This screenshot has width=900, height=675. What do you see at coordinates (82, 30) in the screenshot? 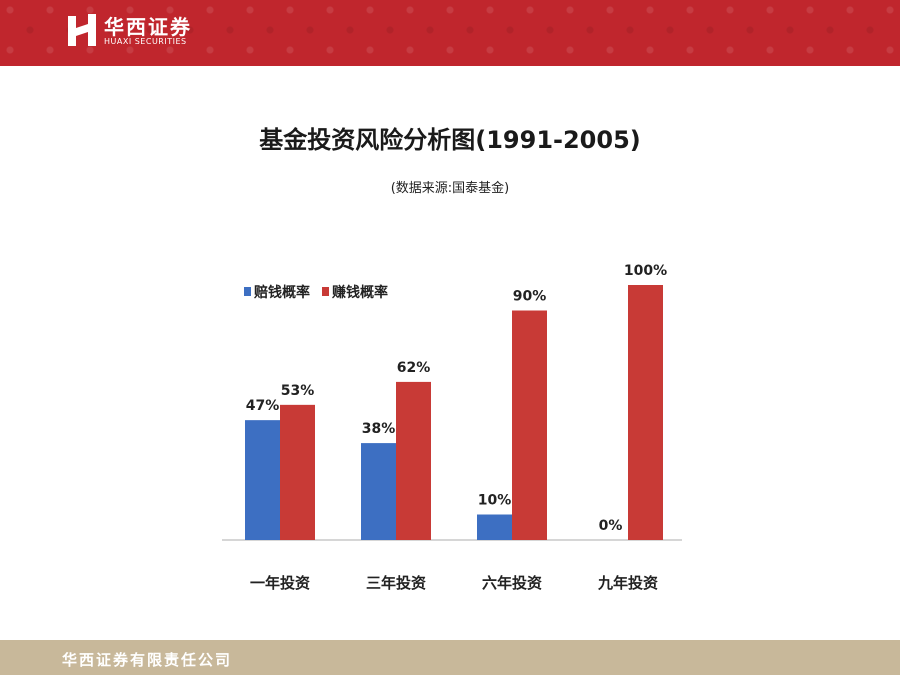
I see `huaxi-logo-icon` at bounding box center [82, 30].